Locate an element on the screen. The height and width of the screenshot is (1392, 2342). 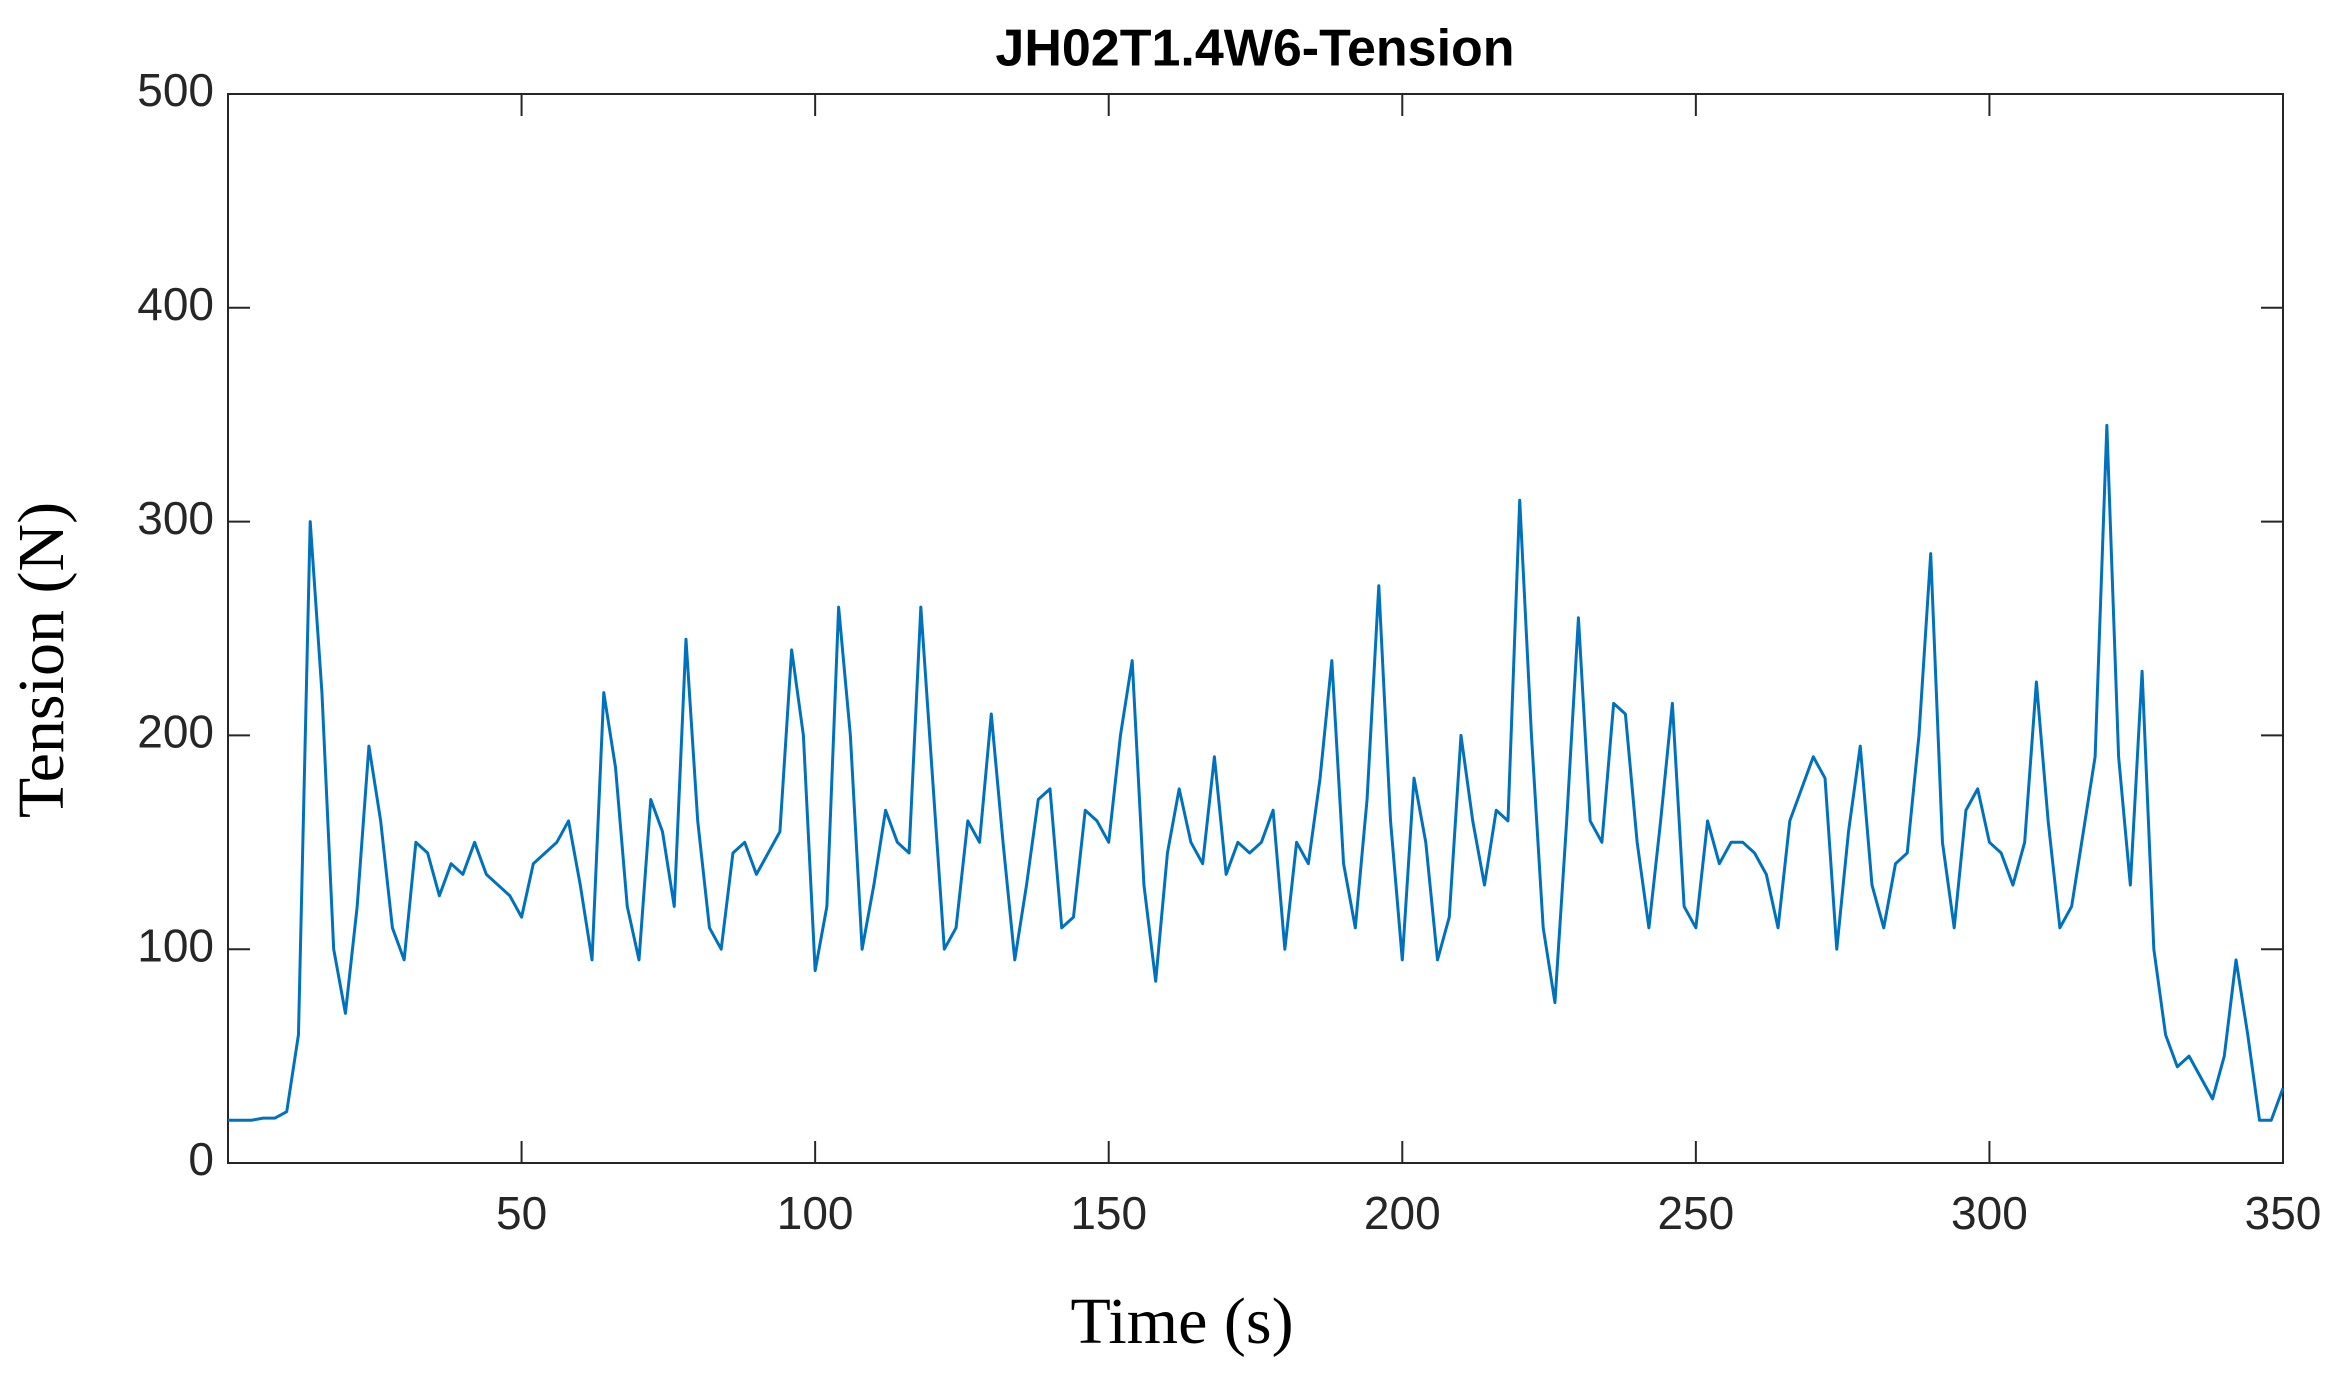
y-tick-label: 100 is located at coordinates (175, 945).